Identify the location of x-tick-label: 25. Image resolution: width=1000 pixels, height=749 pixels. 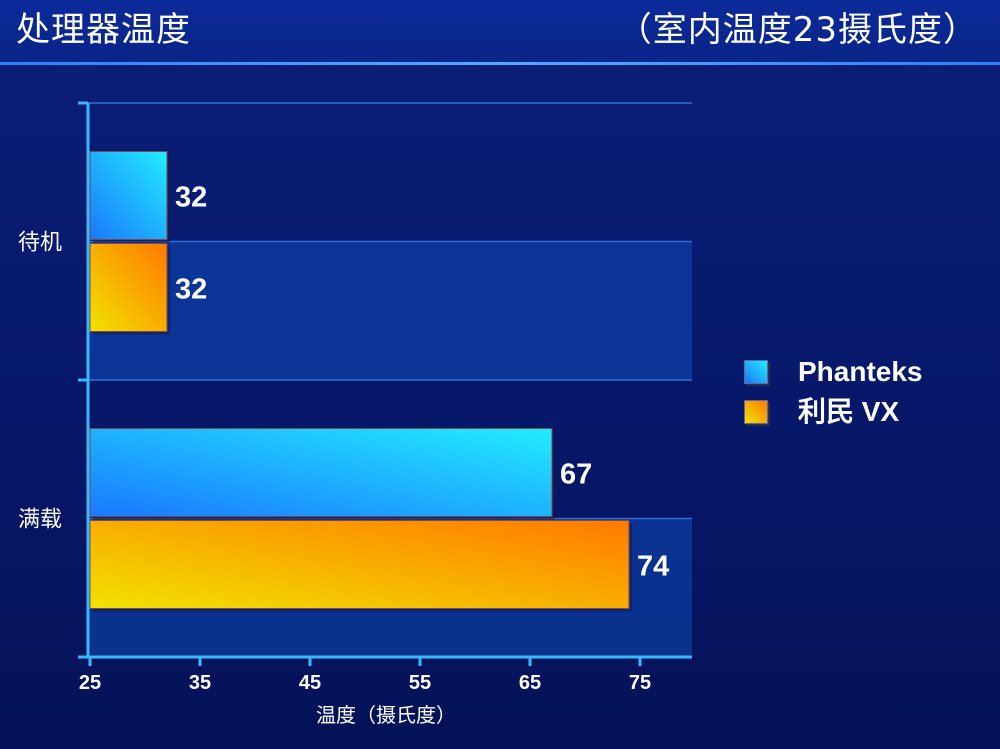
(90, 683).